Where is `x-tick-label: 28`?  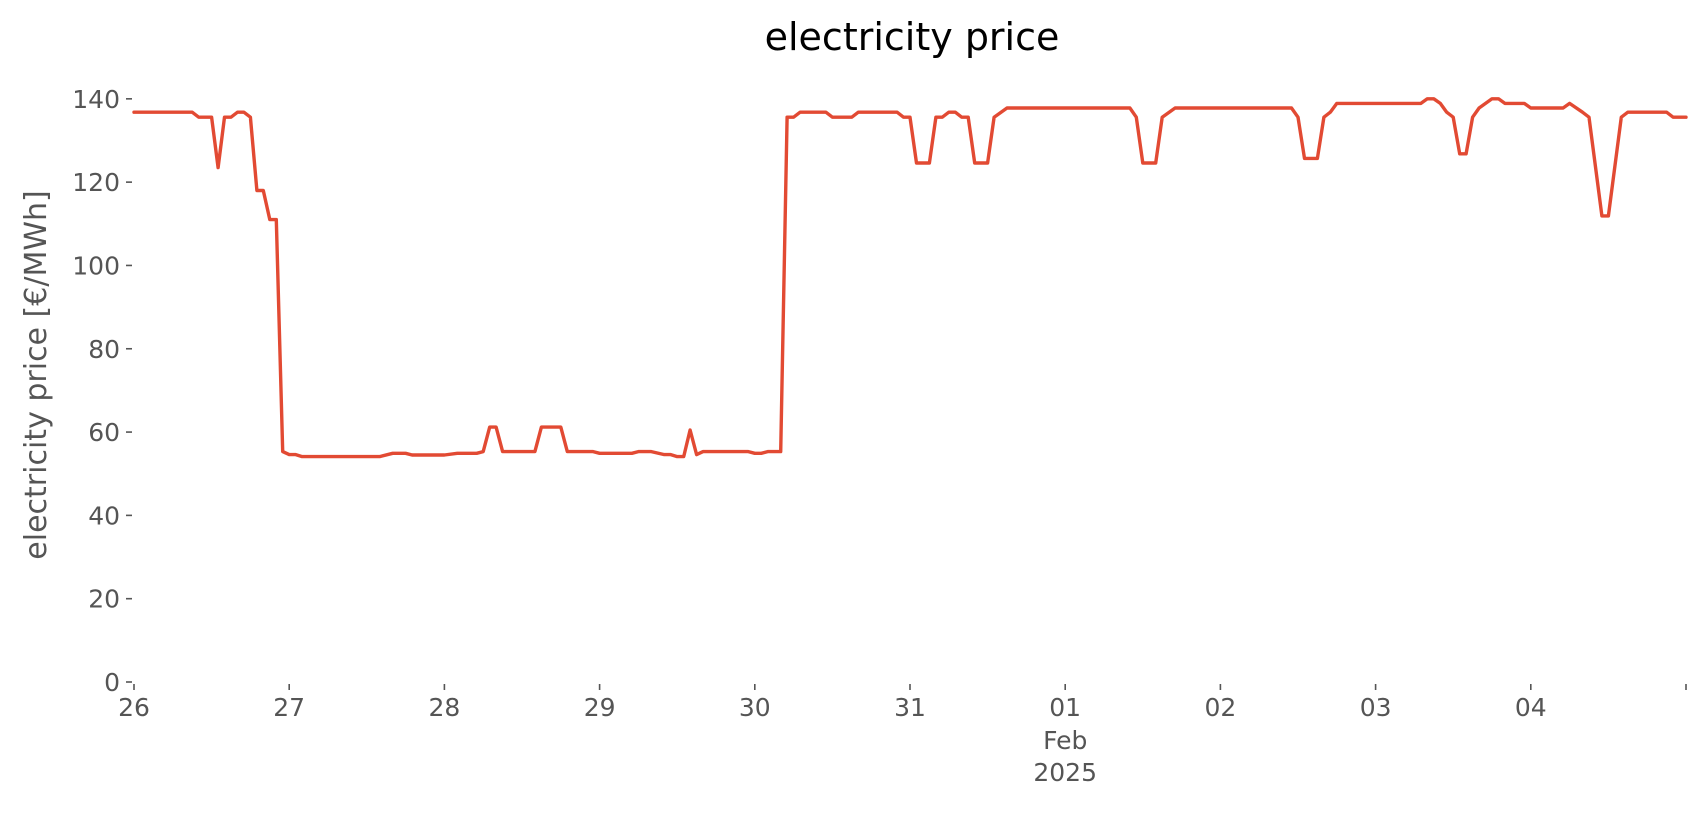 x-tick-label: 28 is located at coordinates (444, 707).